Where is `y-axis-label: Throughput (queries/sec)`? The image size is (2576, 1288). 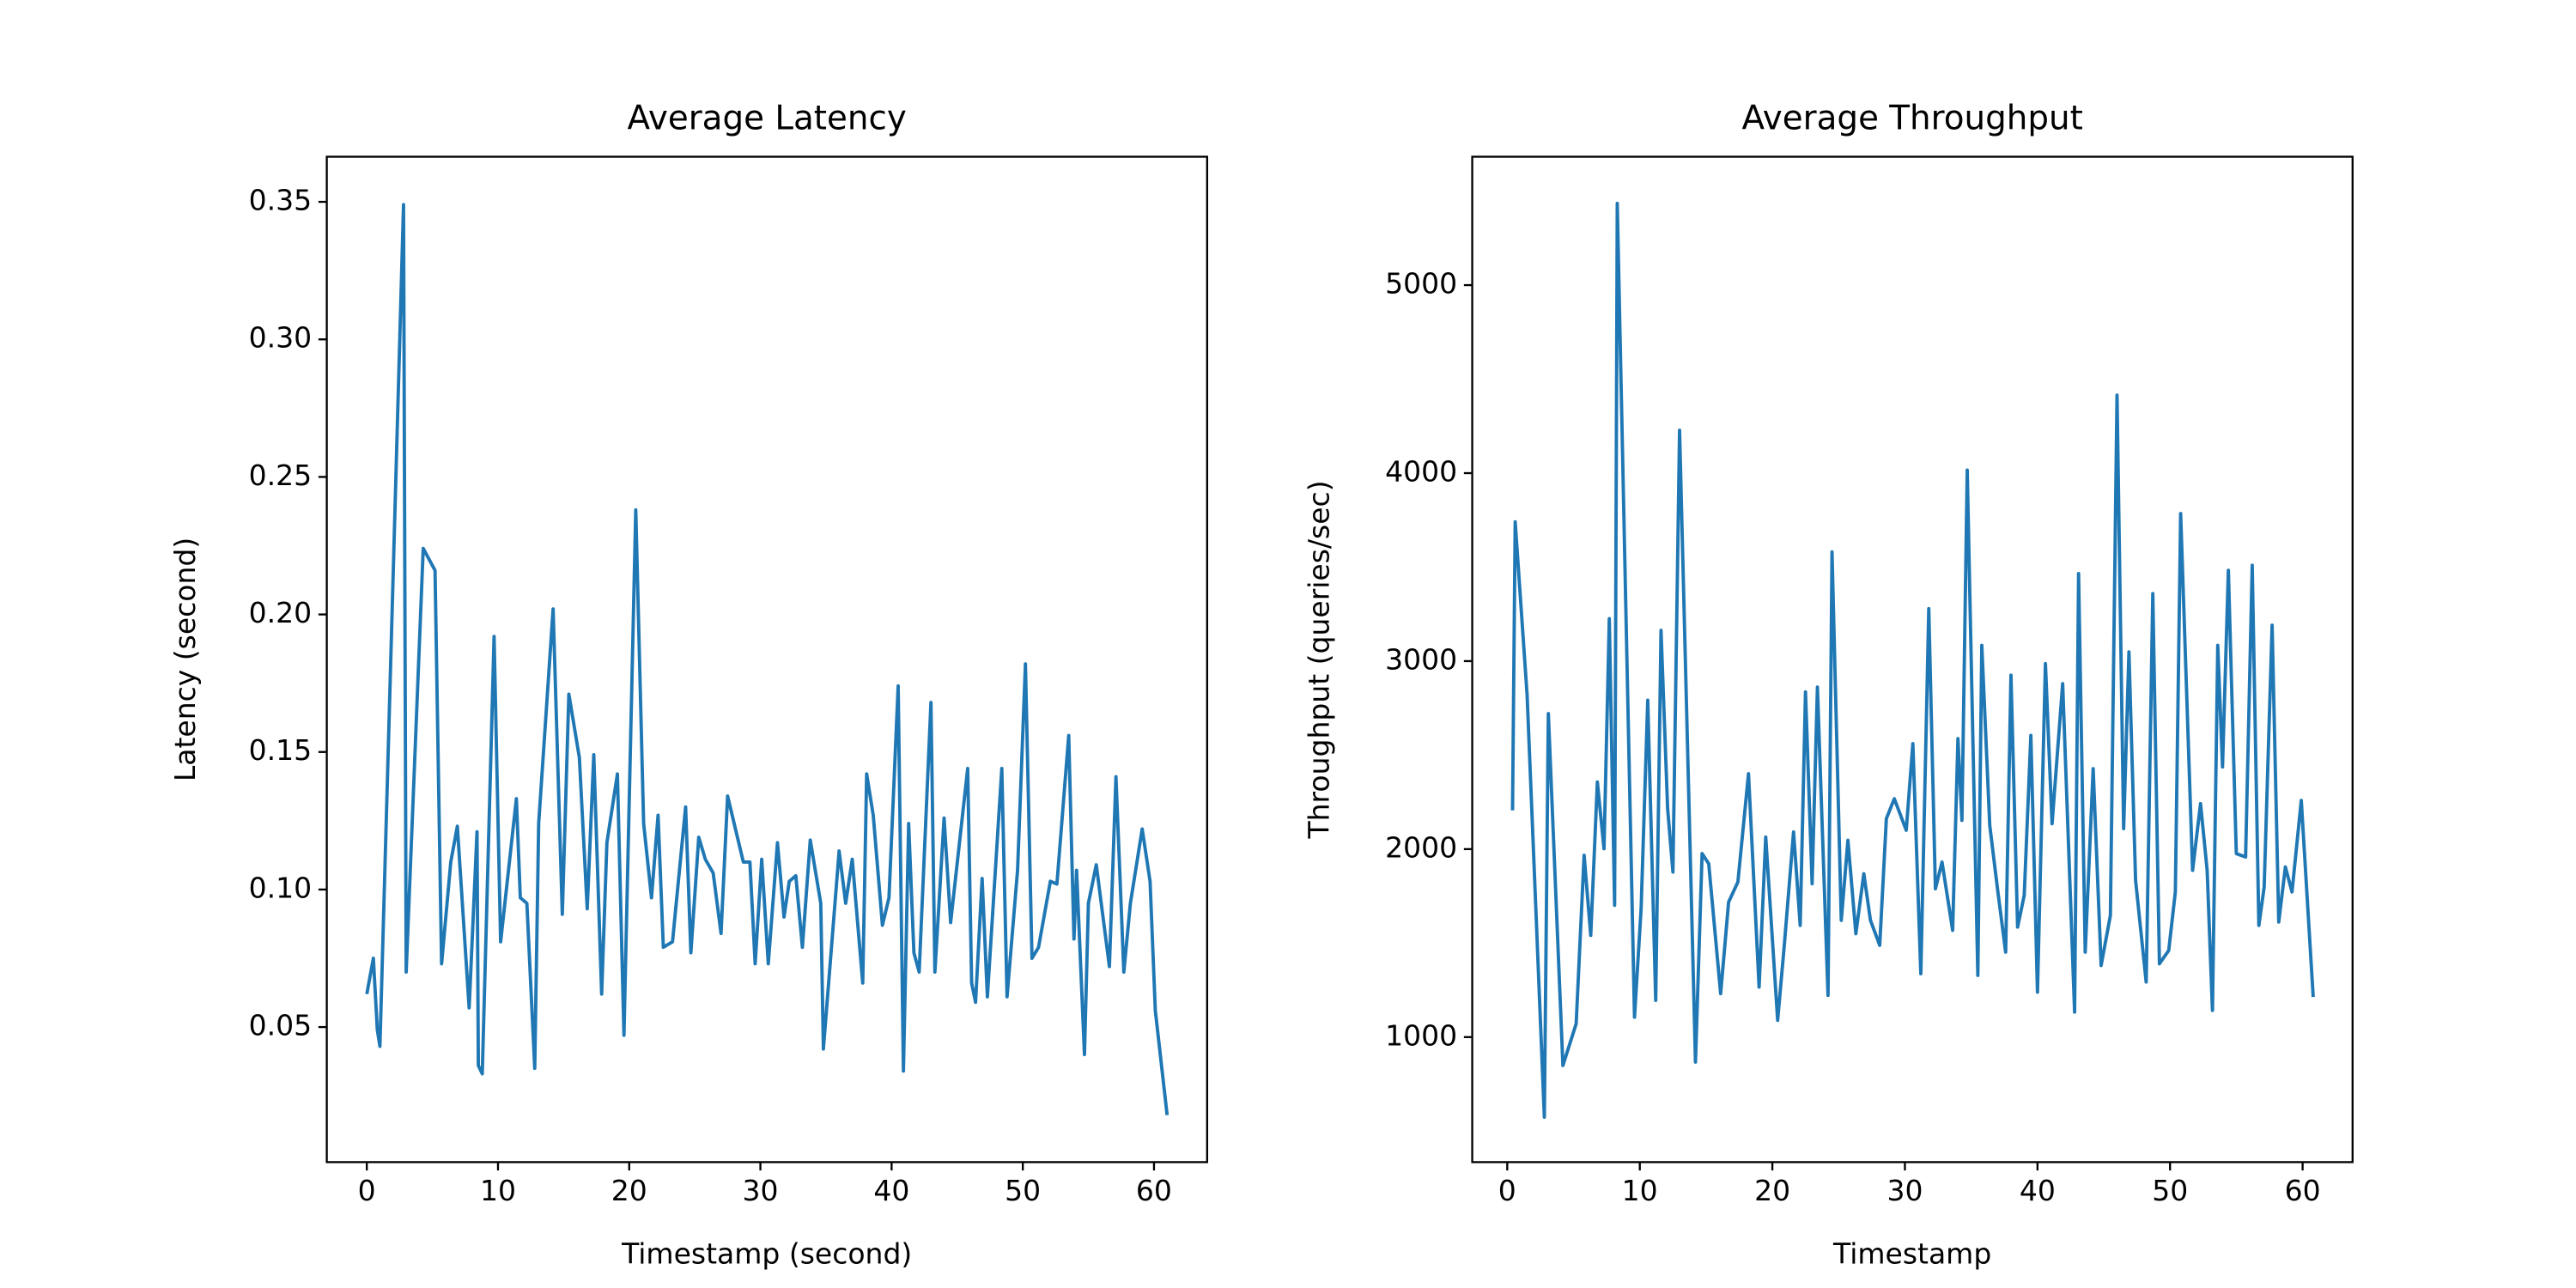
y-axis-label: Throughput (queries/sec) is located at coordinates (1319, 660).